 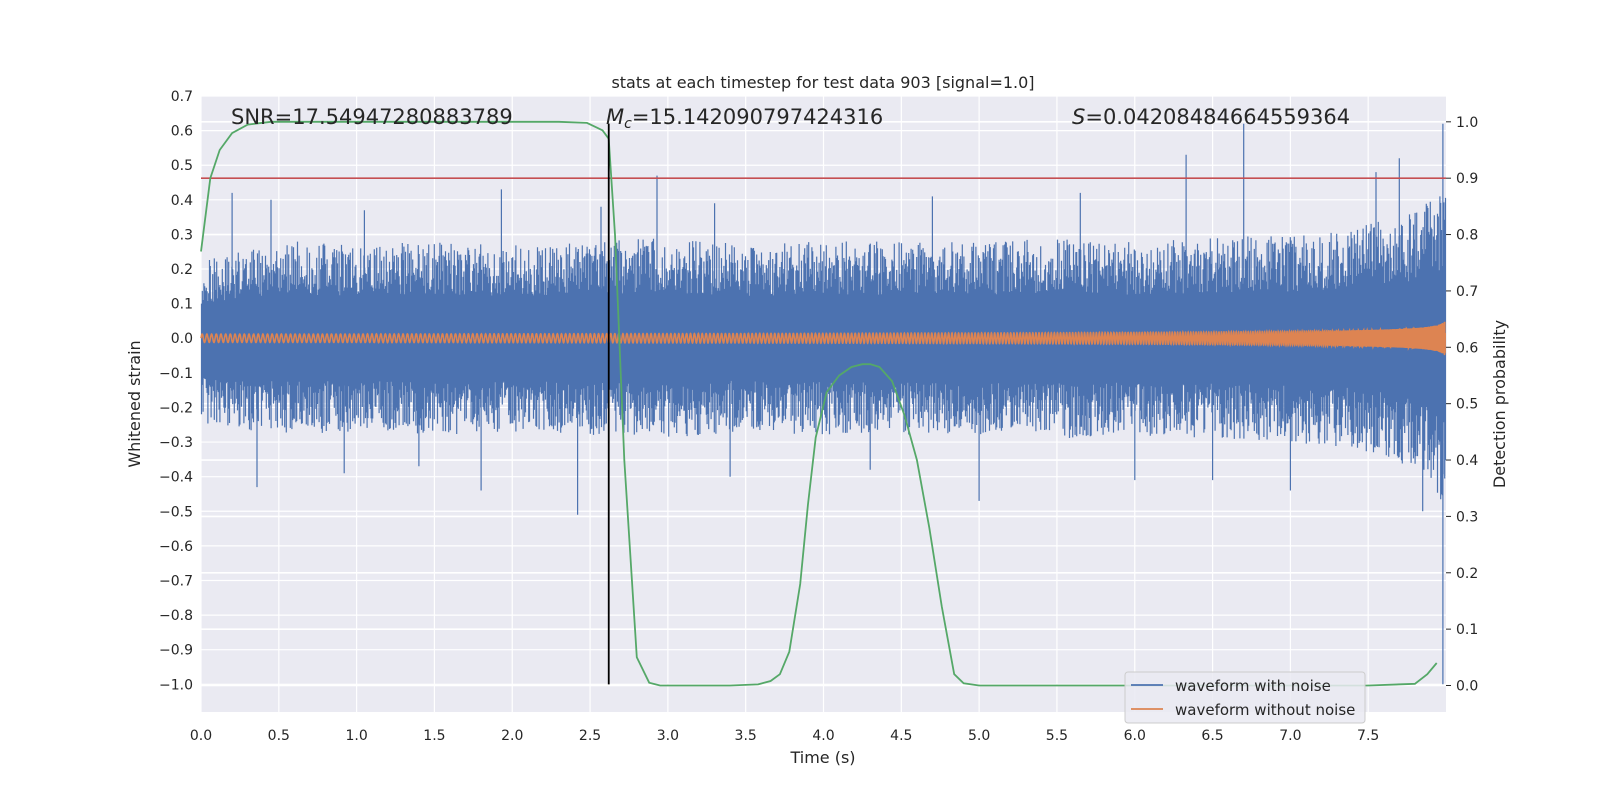 I want to click on y-axis-label: Whitened strain, so click(x=134, y=403).